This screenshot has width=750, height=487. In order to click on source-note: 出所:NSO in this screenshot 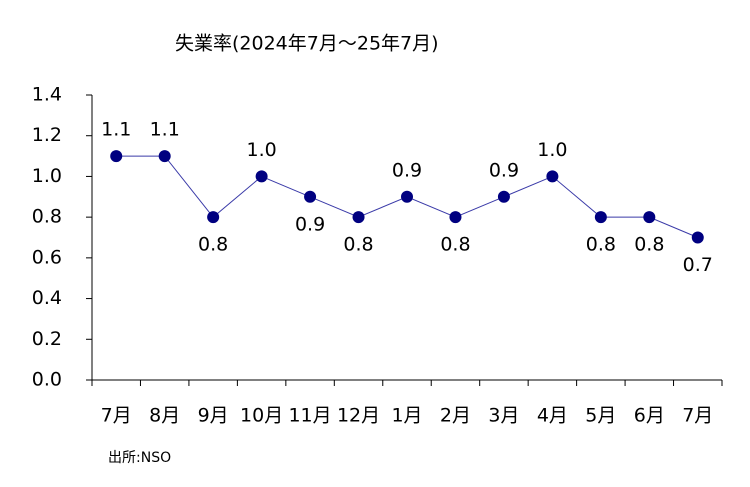, I will do `click(139, 458)`.